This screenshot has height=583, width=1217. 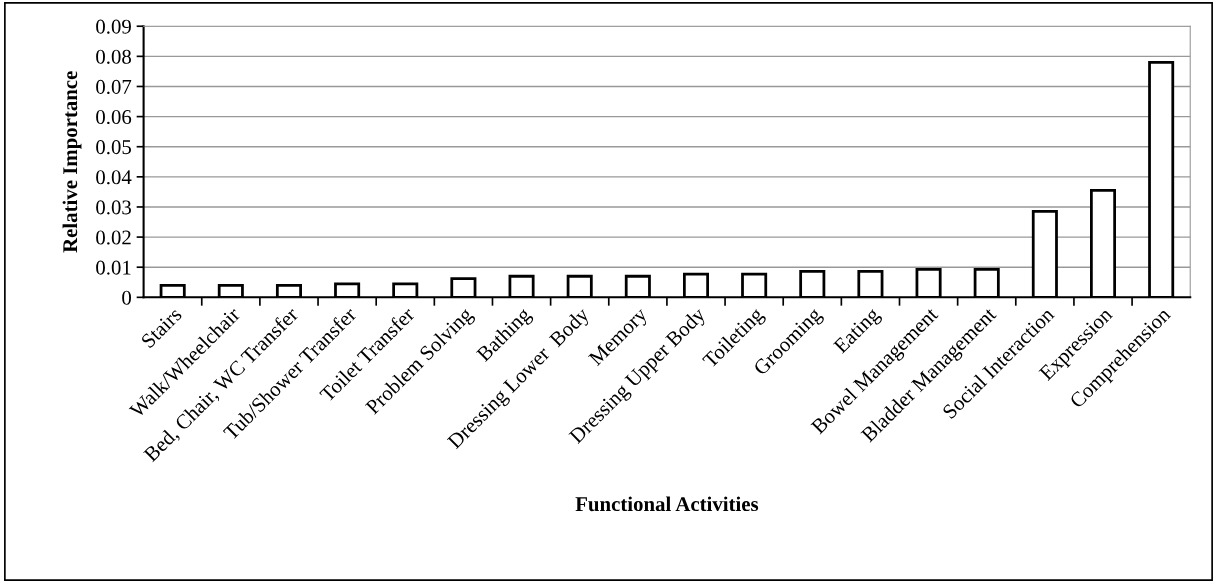 What do you see at coordinates (113, 267) in the screenshot?
I see `y-tick-label: 0.01` at bounding box center [113, 267].